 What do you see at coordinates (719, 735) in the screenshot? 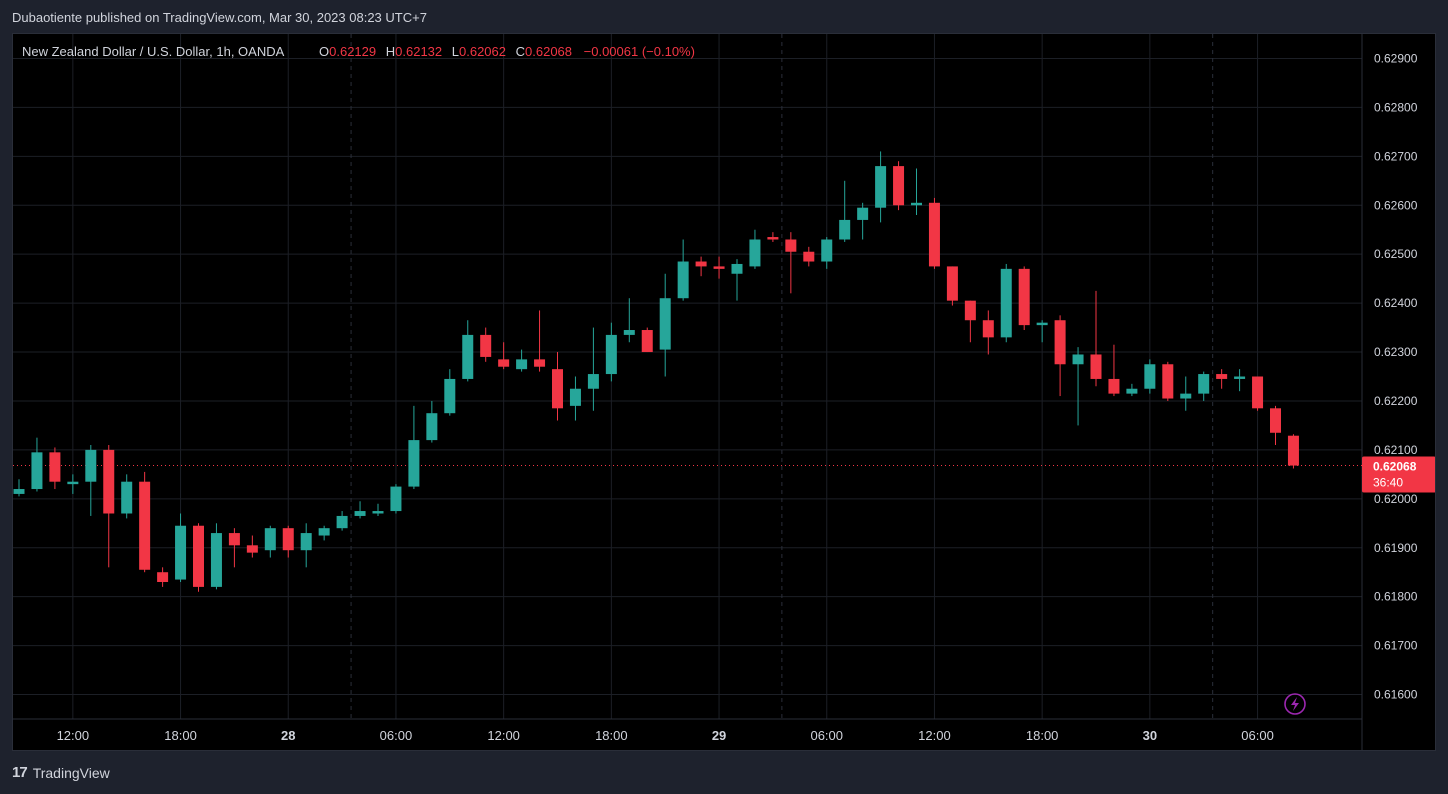
I see `time-tick-label: 29` at bounding box center [719, 735].